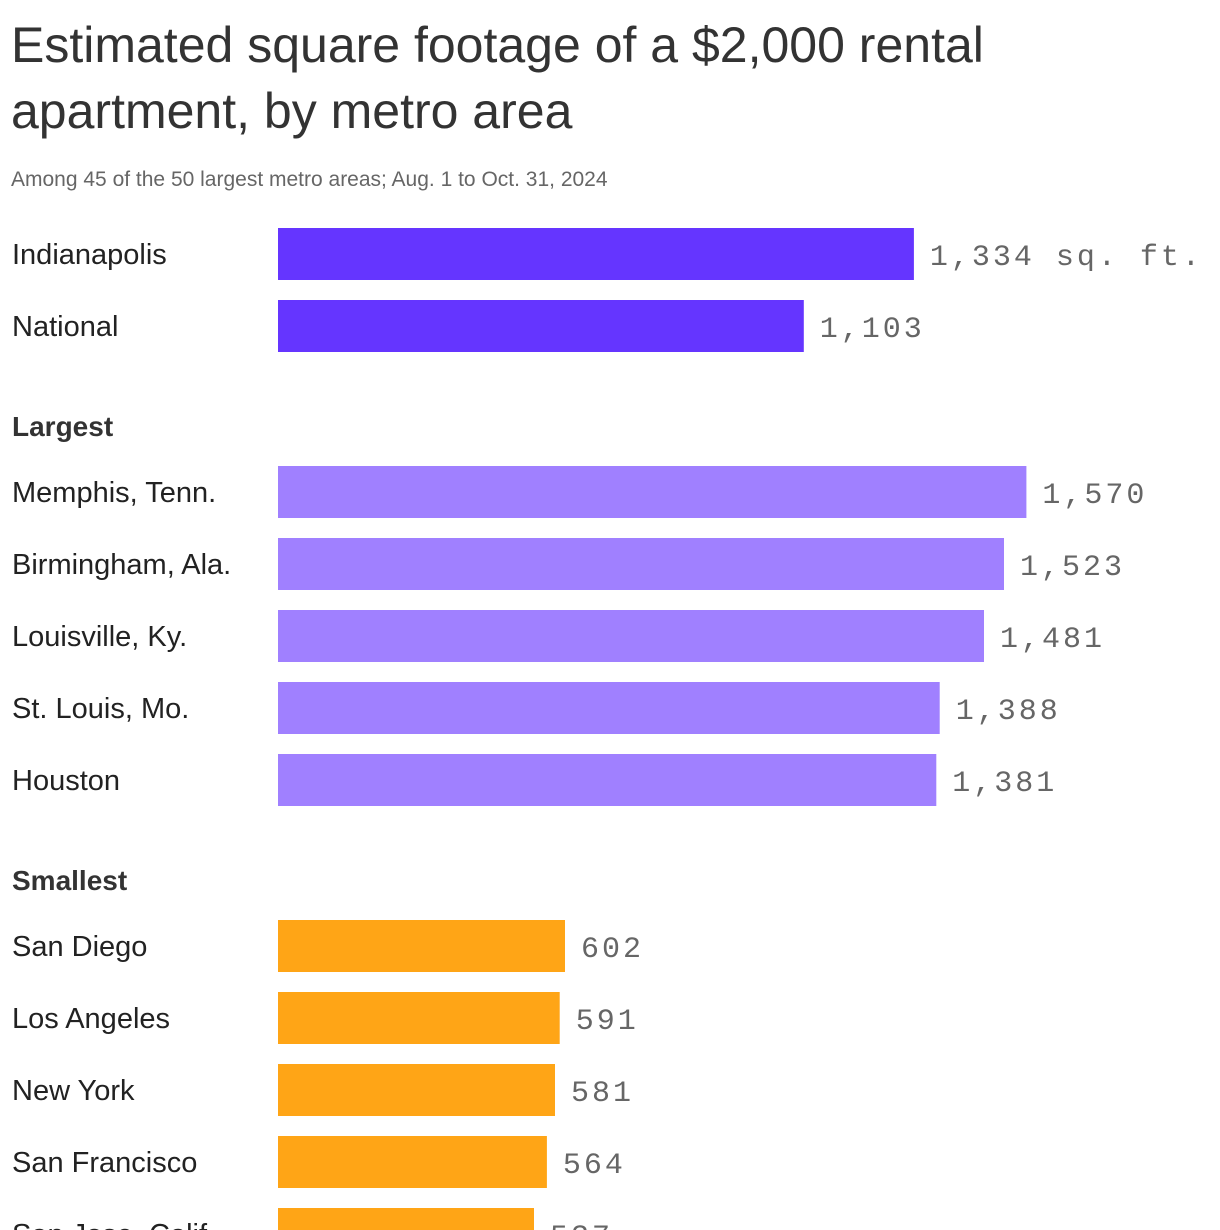 This screenshot has width=1220, height=1230. Describe the element at coordinates (1066, 258) in the screenshot. I see `value-label-indianapolis: 1,334 sq. ft.` at that location.